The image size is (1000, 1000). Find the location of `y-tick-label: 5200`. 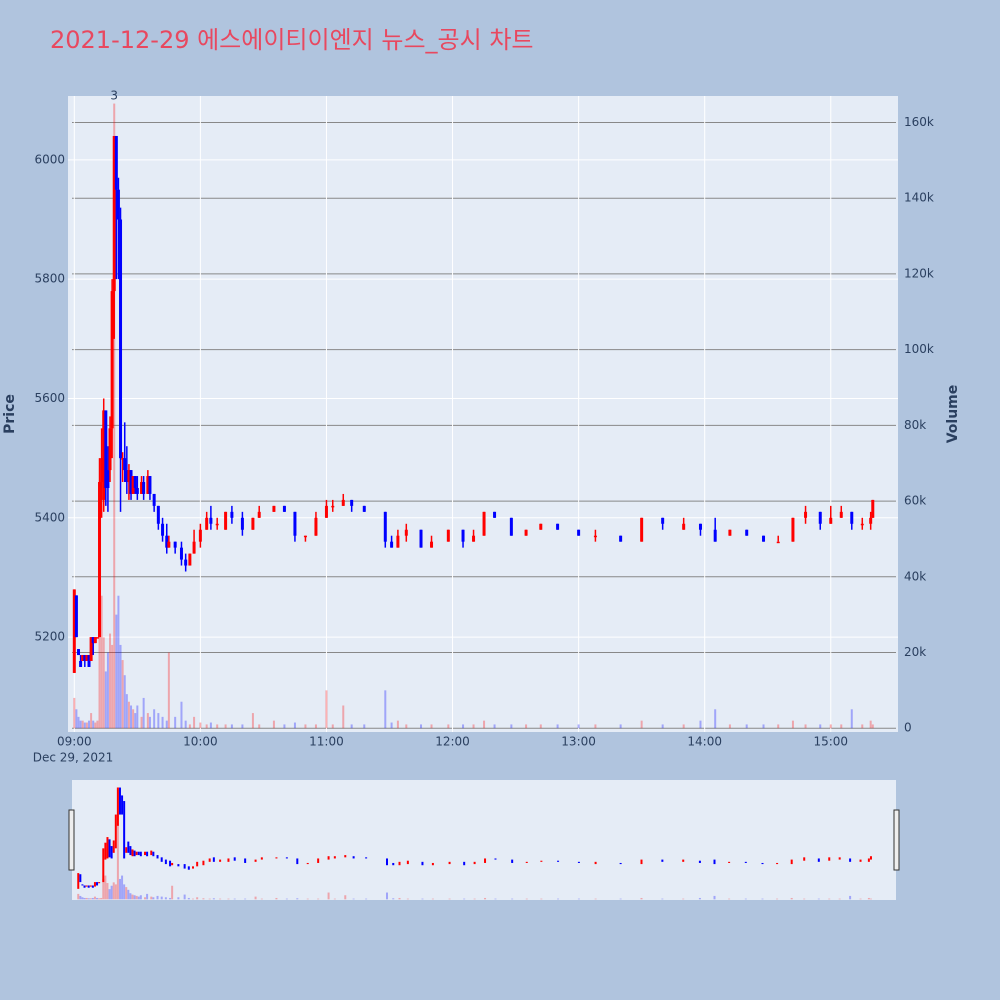

y-tick-label: 5200 is located at coordinates (49, 637).